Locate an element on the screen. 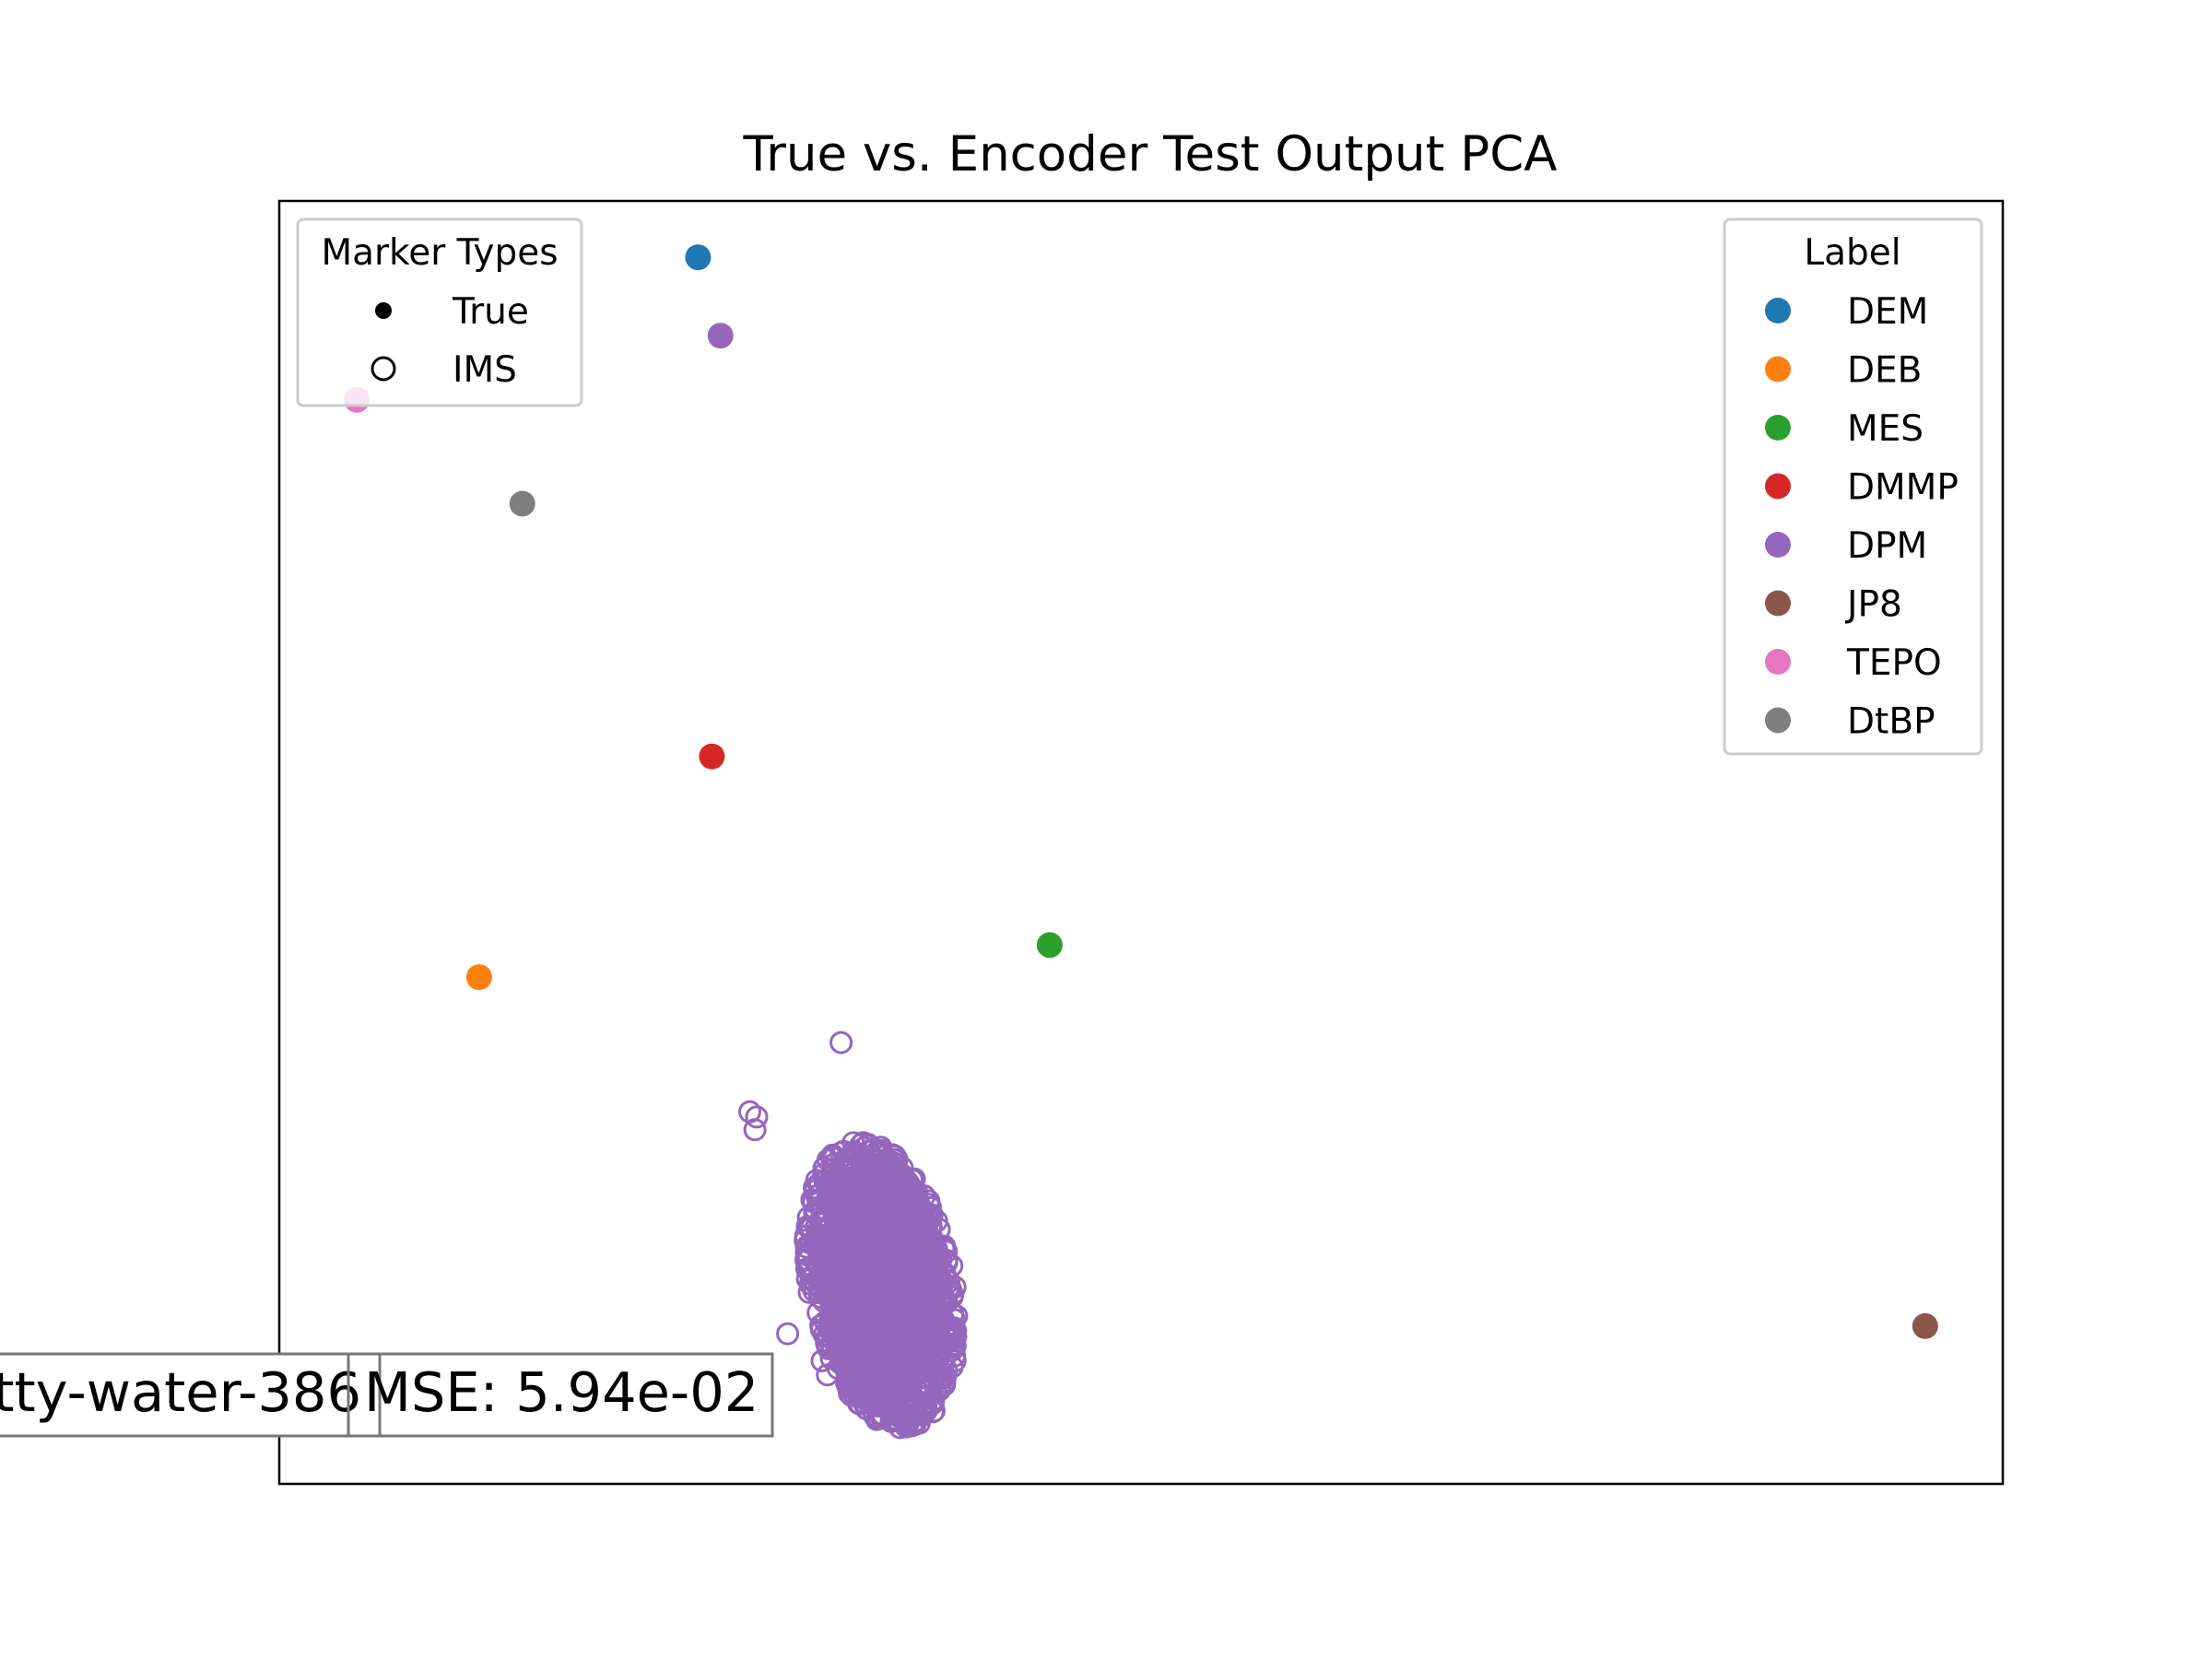  legend-label-dmmp: DMMP is located at coordinates (1903, 488).